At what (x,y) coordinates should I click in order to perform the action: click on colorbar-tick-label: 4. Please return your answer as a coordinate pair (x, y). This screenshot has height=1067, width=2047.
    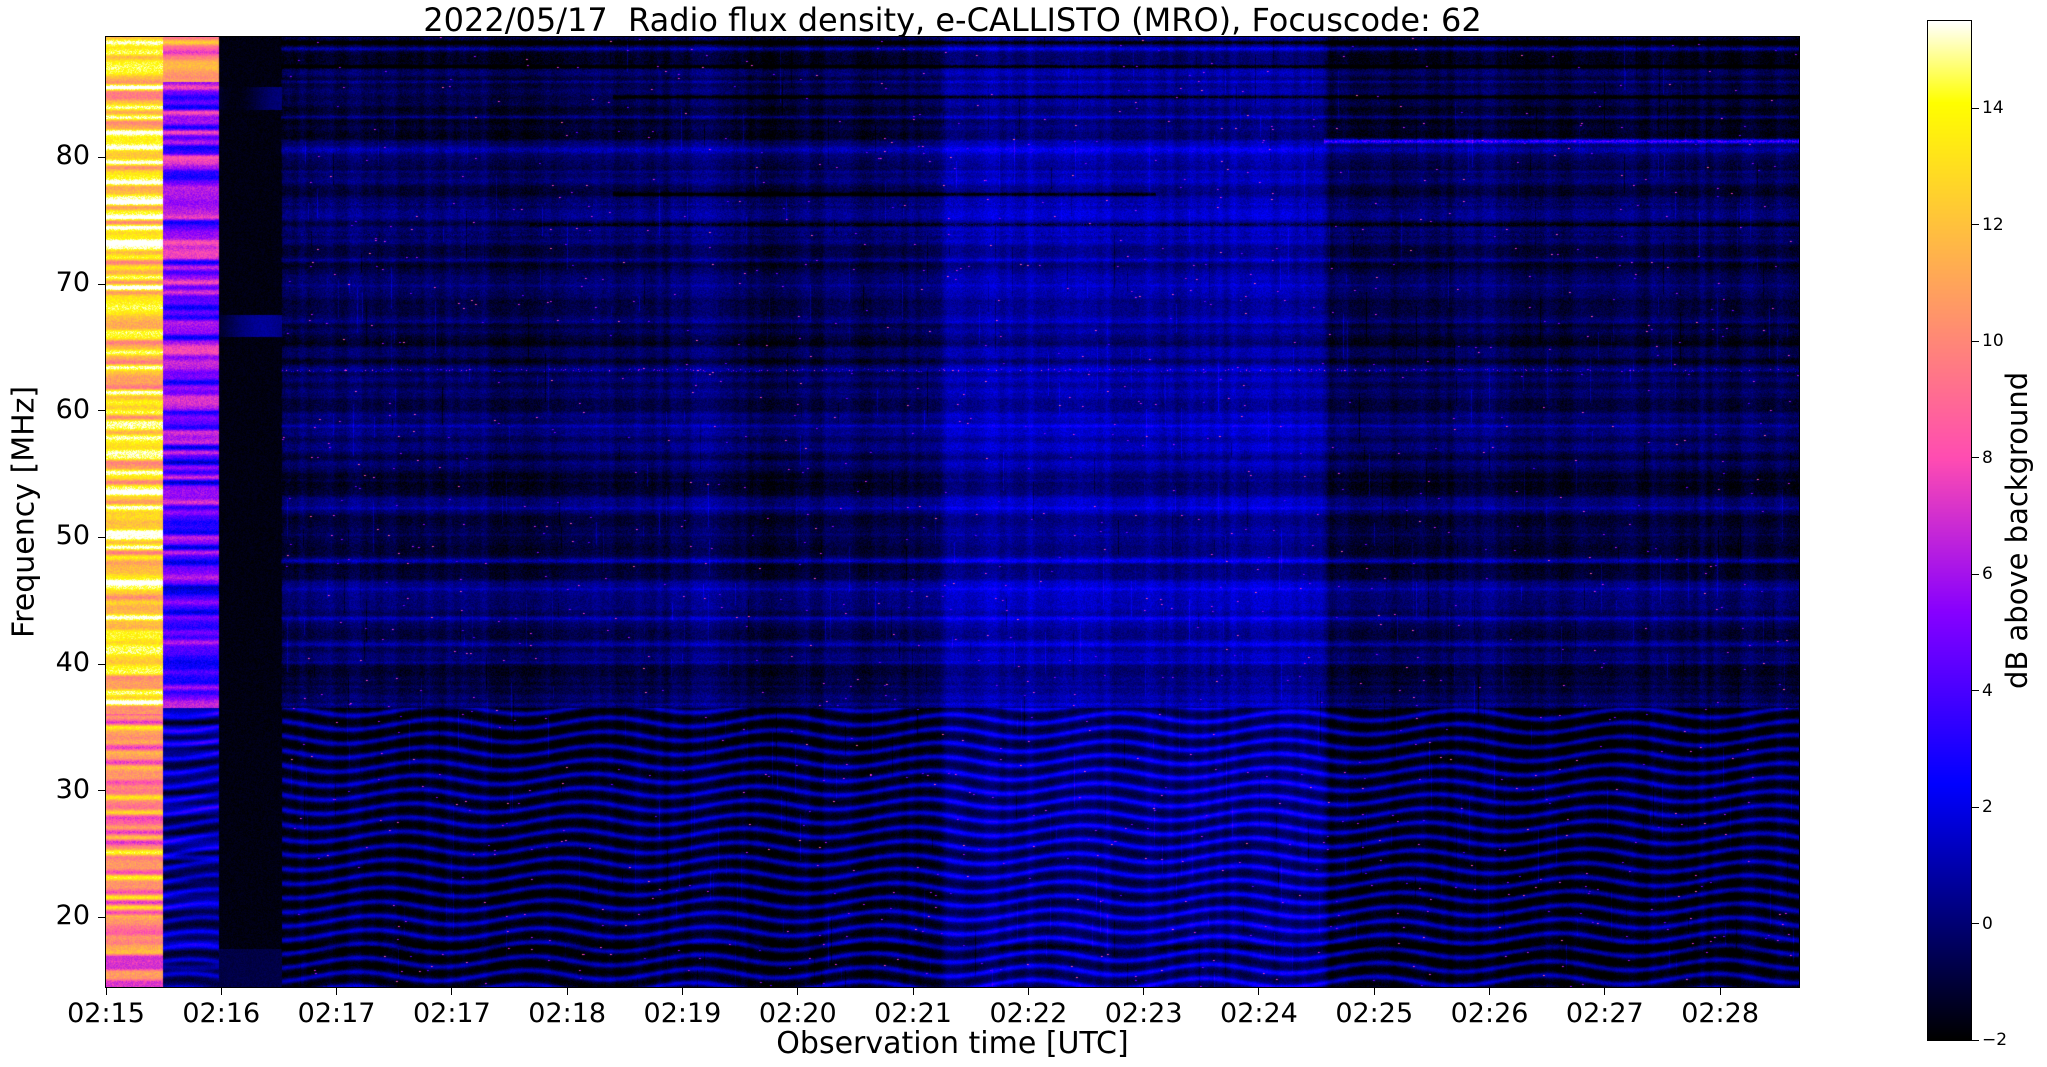
    Looking at the image, I should click on (1987, 690).